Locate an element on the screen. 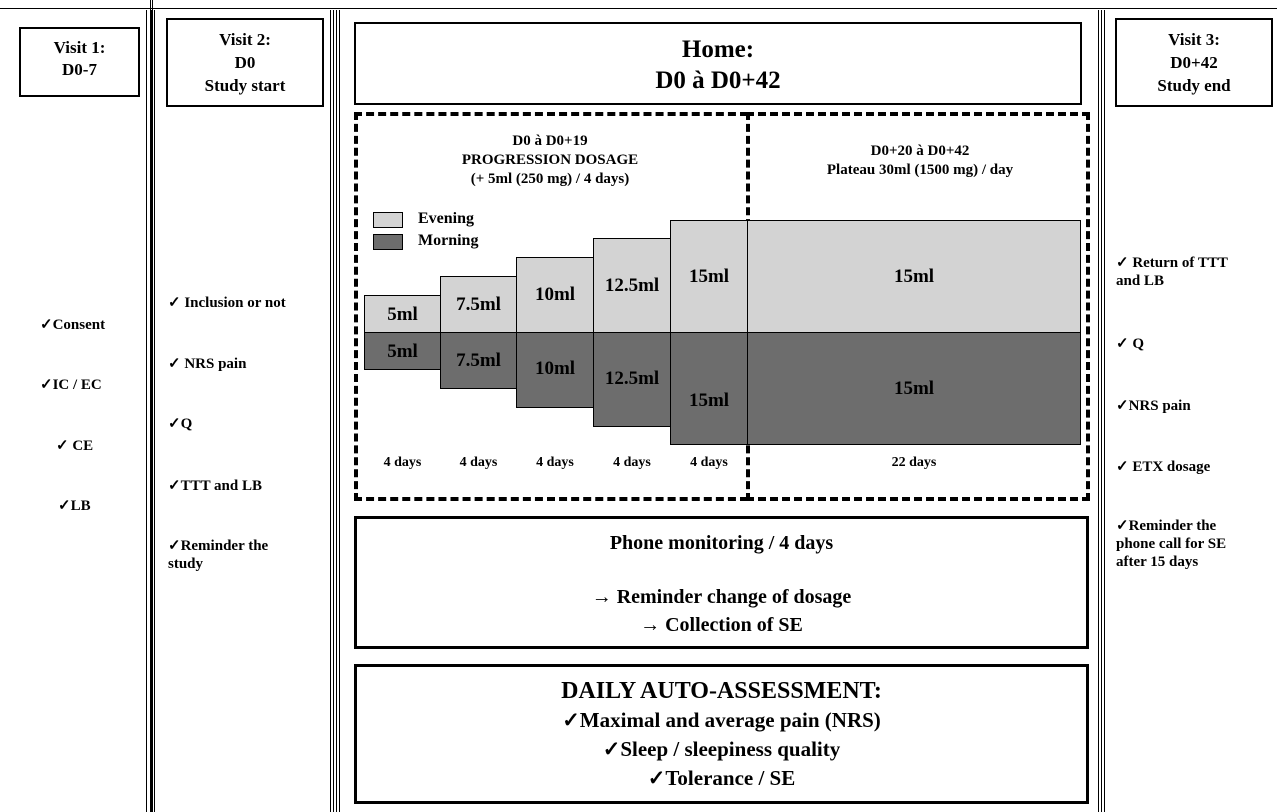 This screenshot has height=812, width=1277. legend-morning-label: Morning is located at coordinates (448, 240).